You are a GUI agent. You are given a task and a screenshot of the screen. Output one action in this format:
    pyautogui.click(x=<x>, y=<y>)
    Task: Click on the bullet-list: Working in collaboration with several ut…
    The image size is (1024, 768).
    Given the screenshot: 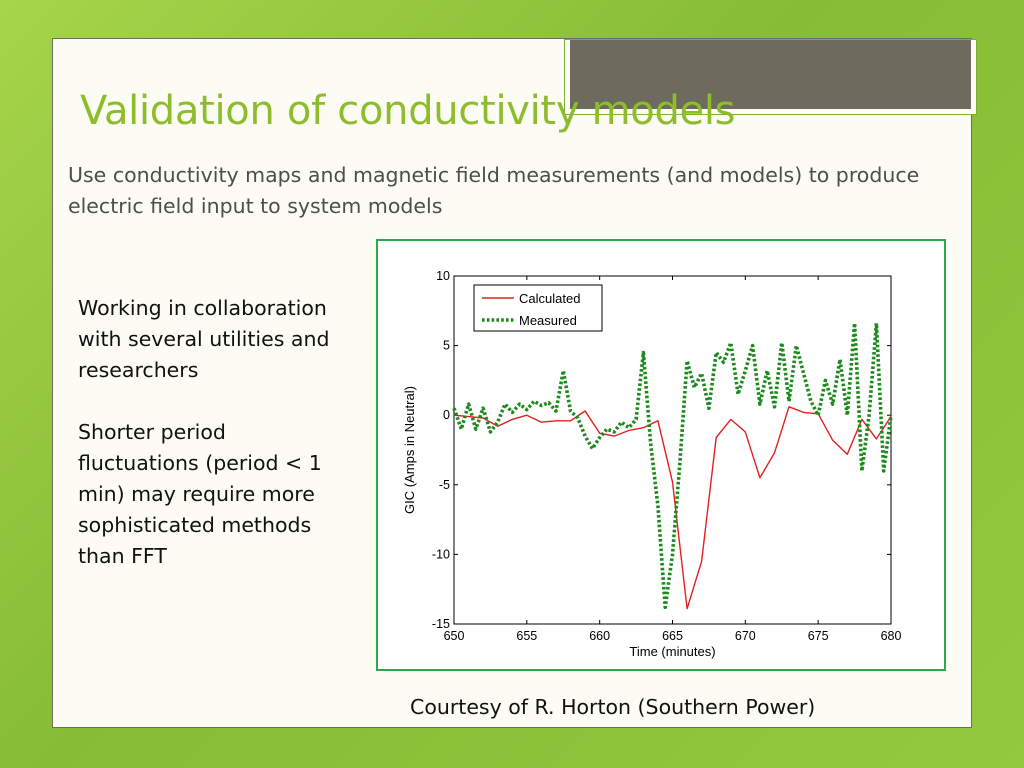 What is the action you would take?
    pyautogui.click(x=215, y=448)
    